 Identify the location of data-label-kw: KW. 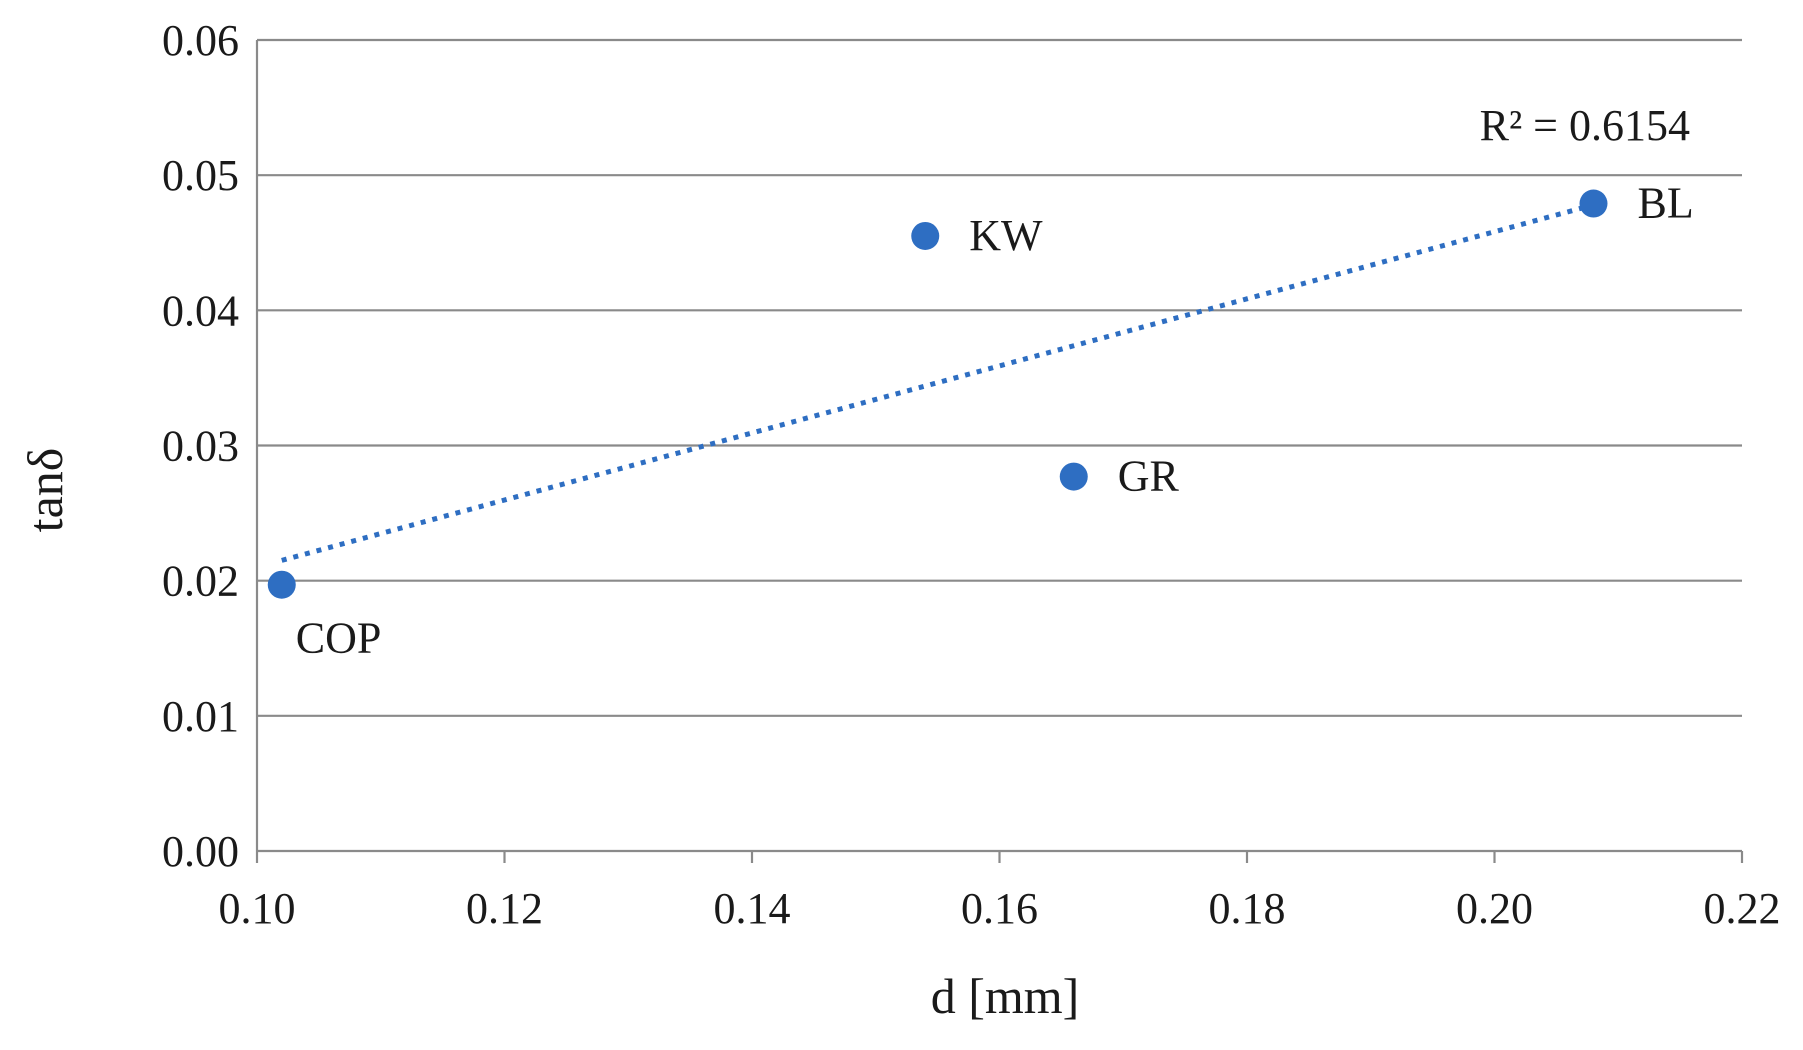
(1006, 235).